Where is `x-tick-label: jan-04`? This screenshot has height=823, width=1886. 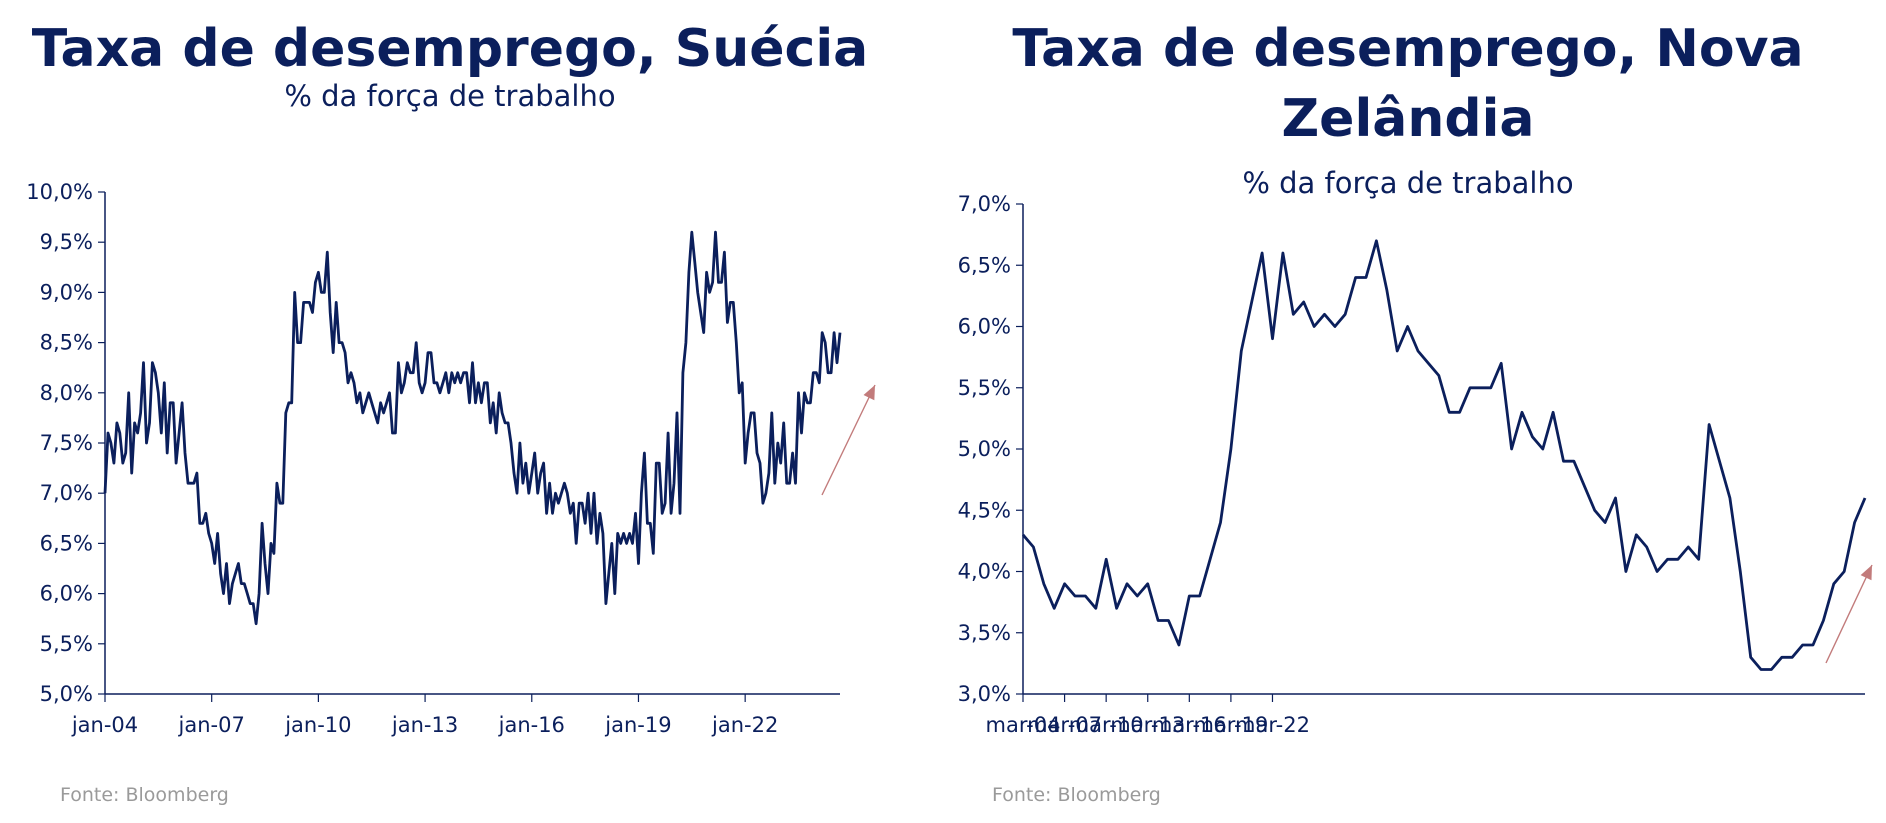 x-tick-label: jan-04 is located at coordinates (104, 725).